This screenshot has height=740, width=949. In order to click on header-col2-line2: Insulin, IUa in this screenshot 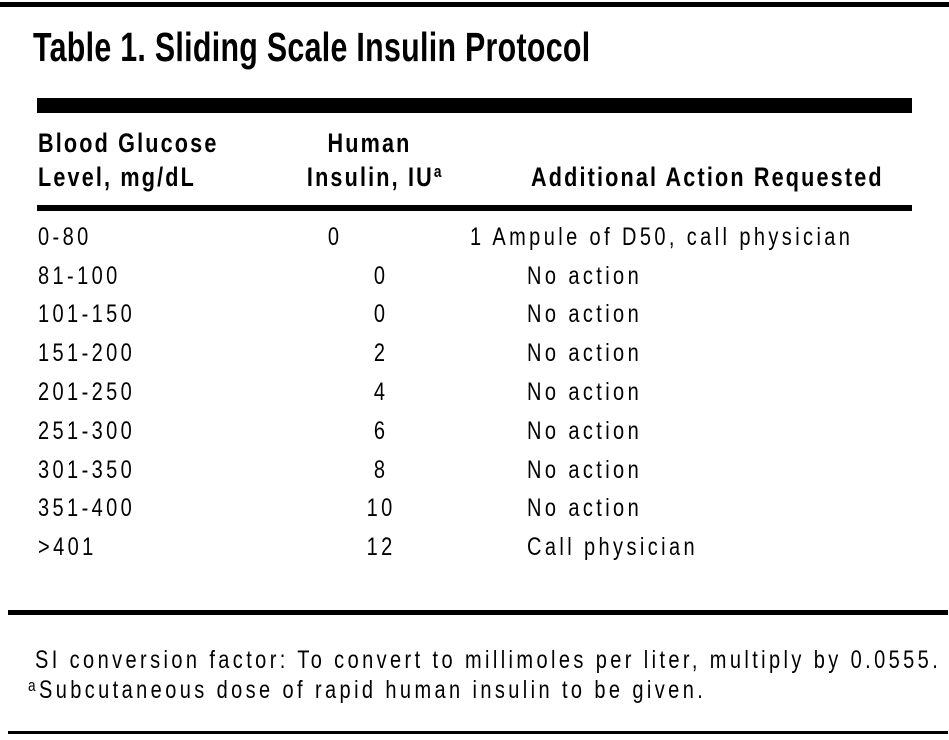, I will do `click(374, 177)`.